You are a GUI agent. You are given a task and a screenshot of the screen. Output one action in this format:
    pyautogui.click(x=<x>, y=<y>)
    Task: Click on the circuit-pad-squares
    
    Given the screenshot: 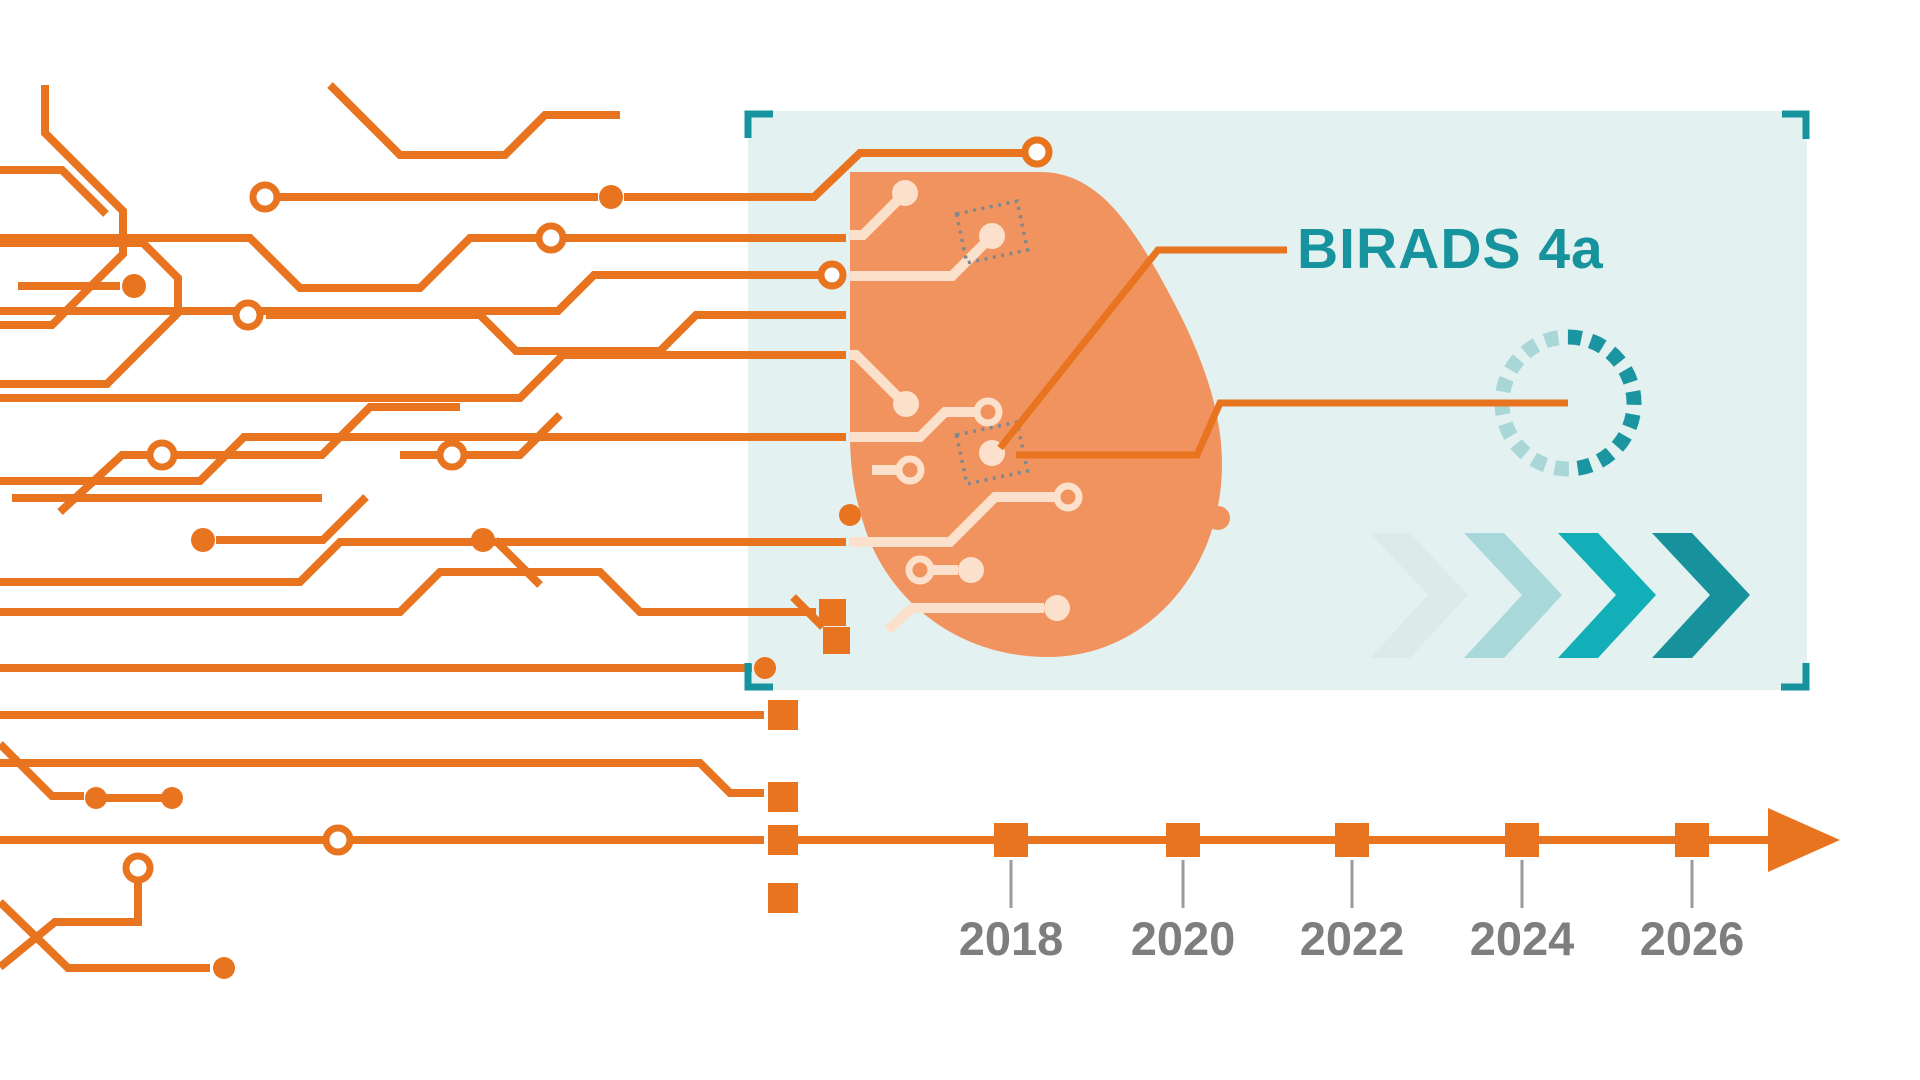 What is the action you would take?
    pyautogui.click(x=809, y=756)
    